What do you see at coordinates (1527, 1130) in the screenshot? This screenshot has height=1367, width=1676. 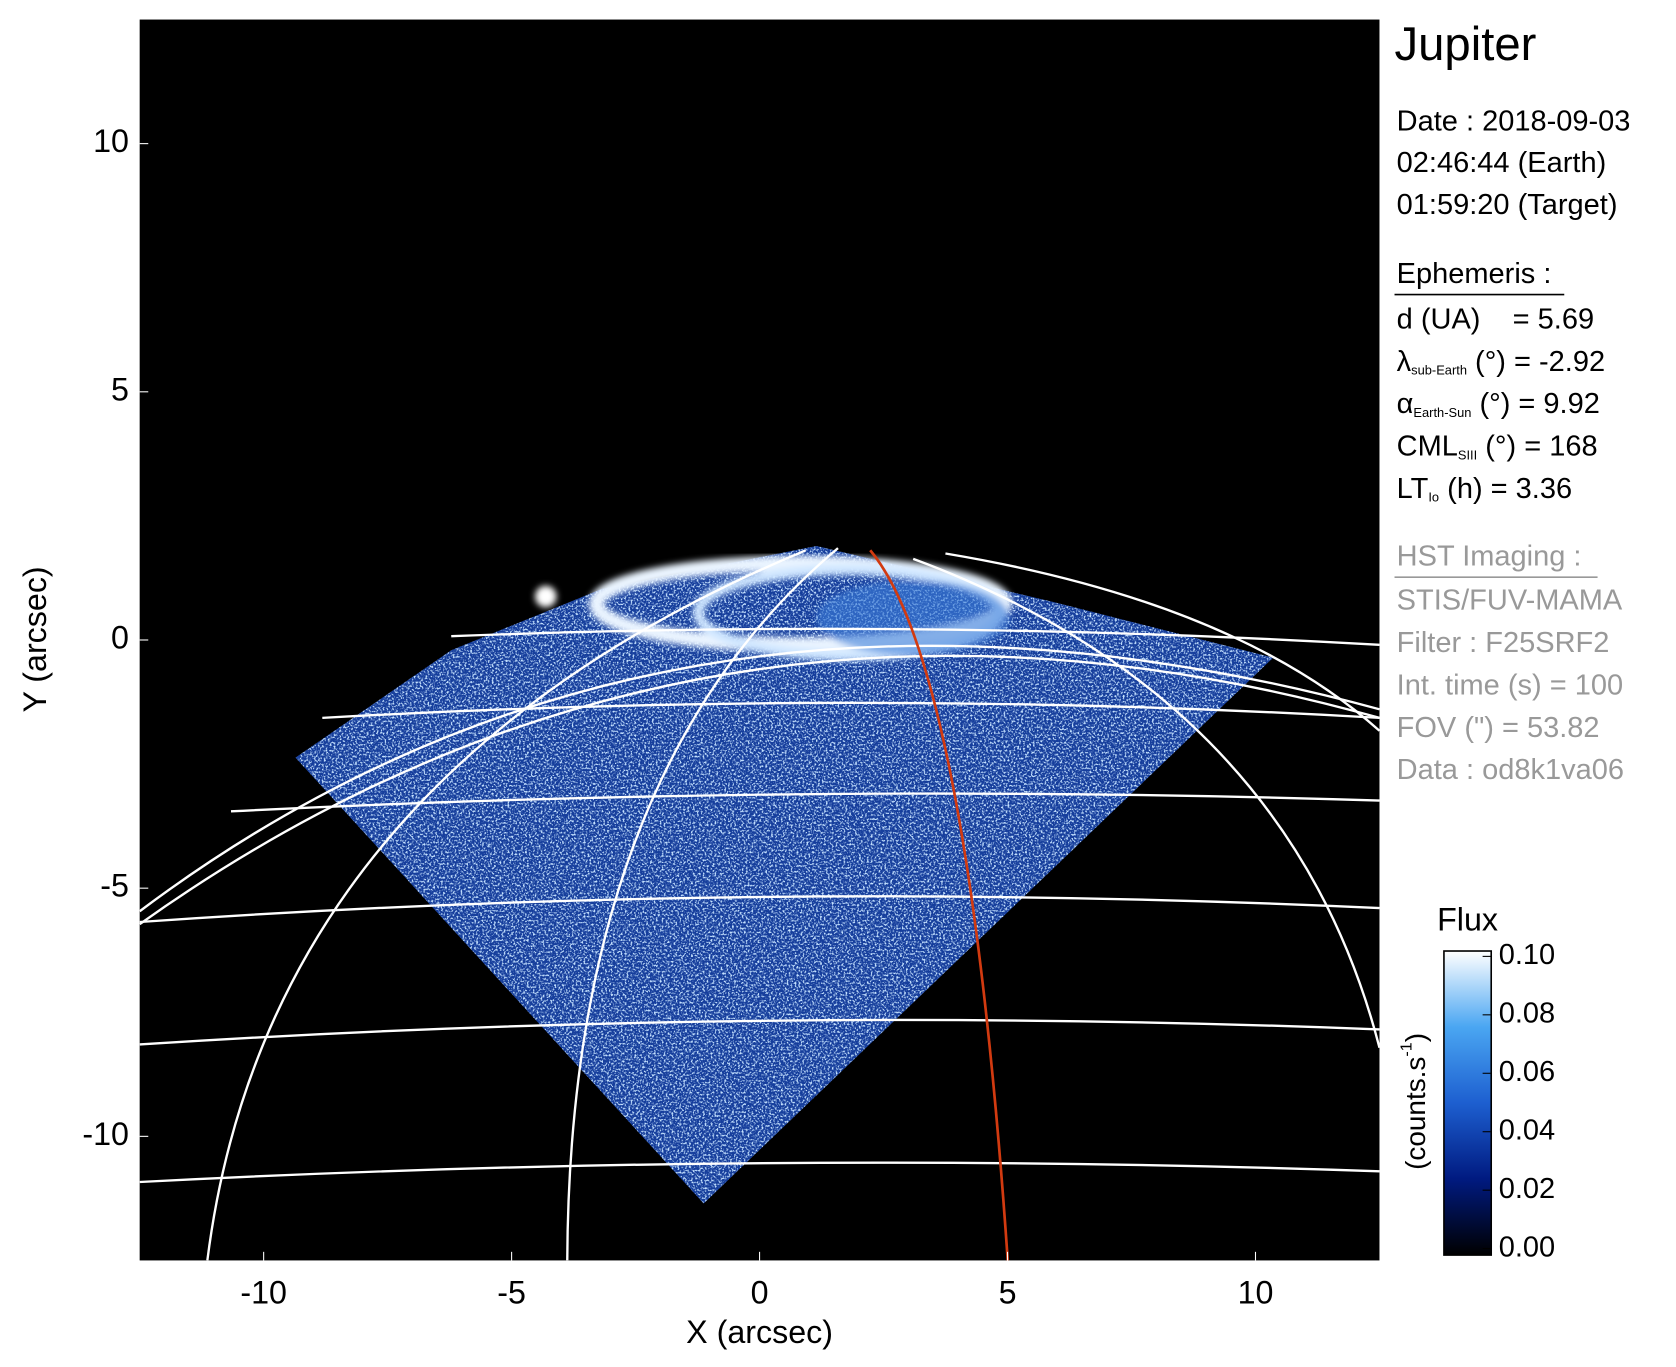 I see `colorbar-tick-label: 0.04` at bounding box center [1527, 1130].